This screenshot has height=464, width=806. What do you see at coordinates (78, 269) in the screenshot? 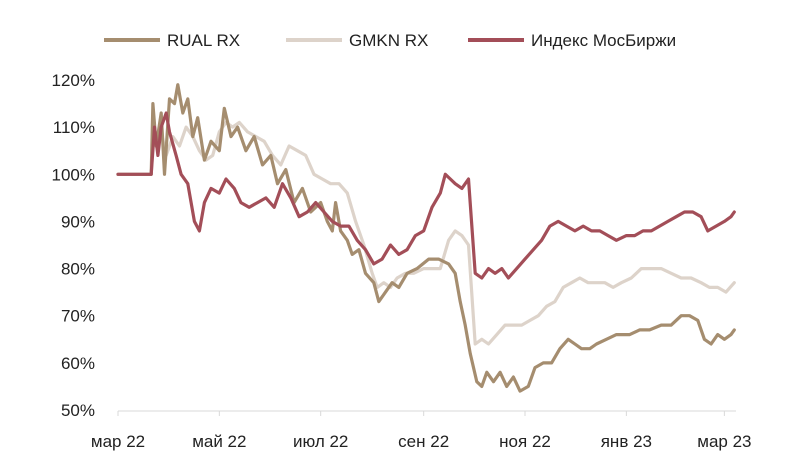
I see `y-tick-label: 80%` at bounding box center [78, 269].